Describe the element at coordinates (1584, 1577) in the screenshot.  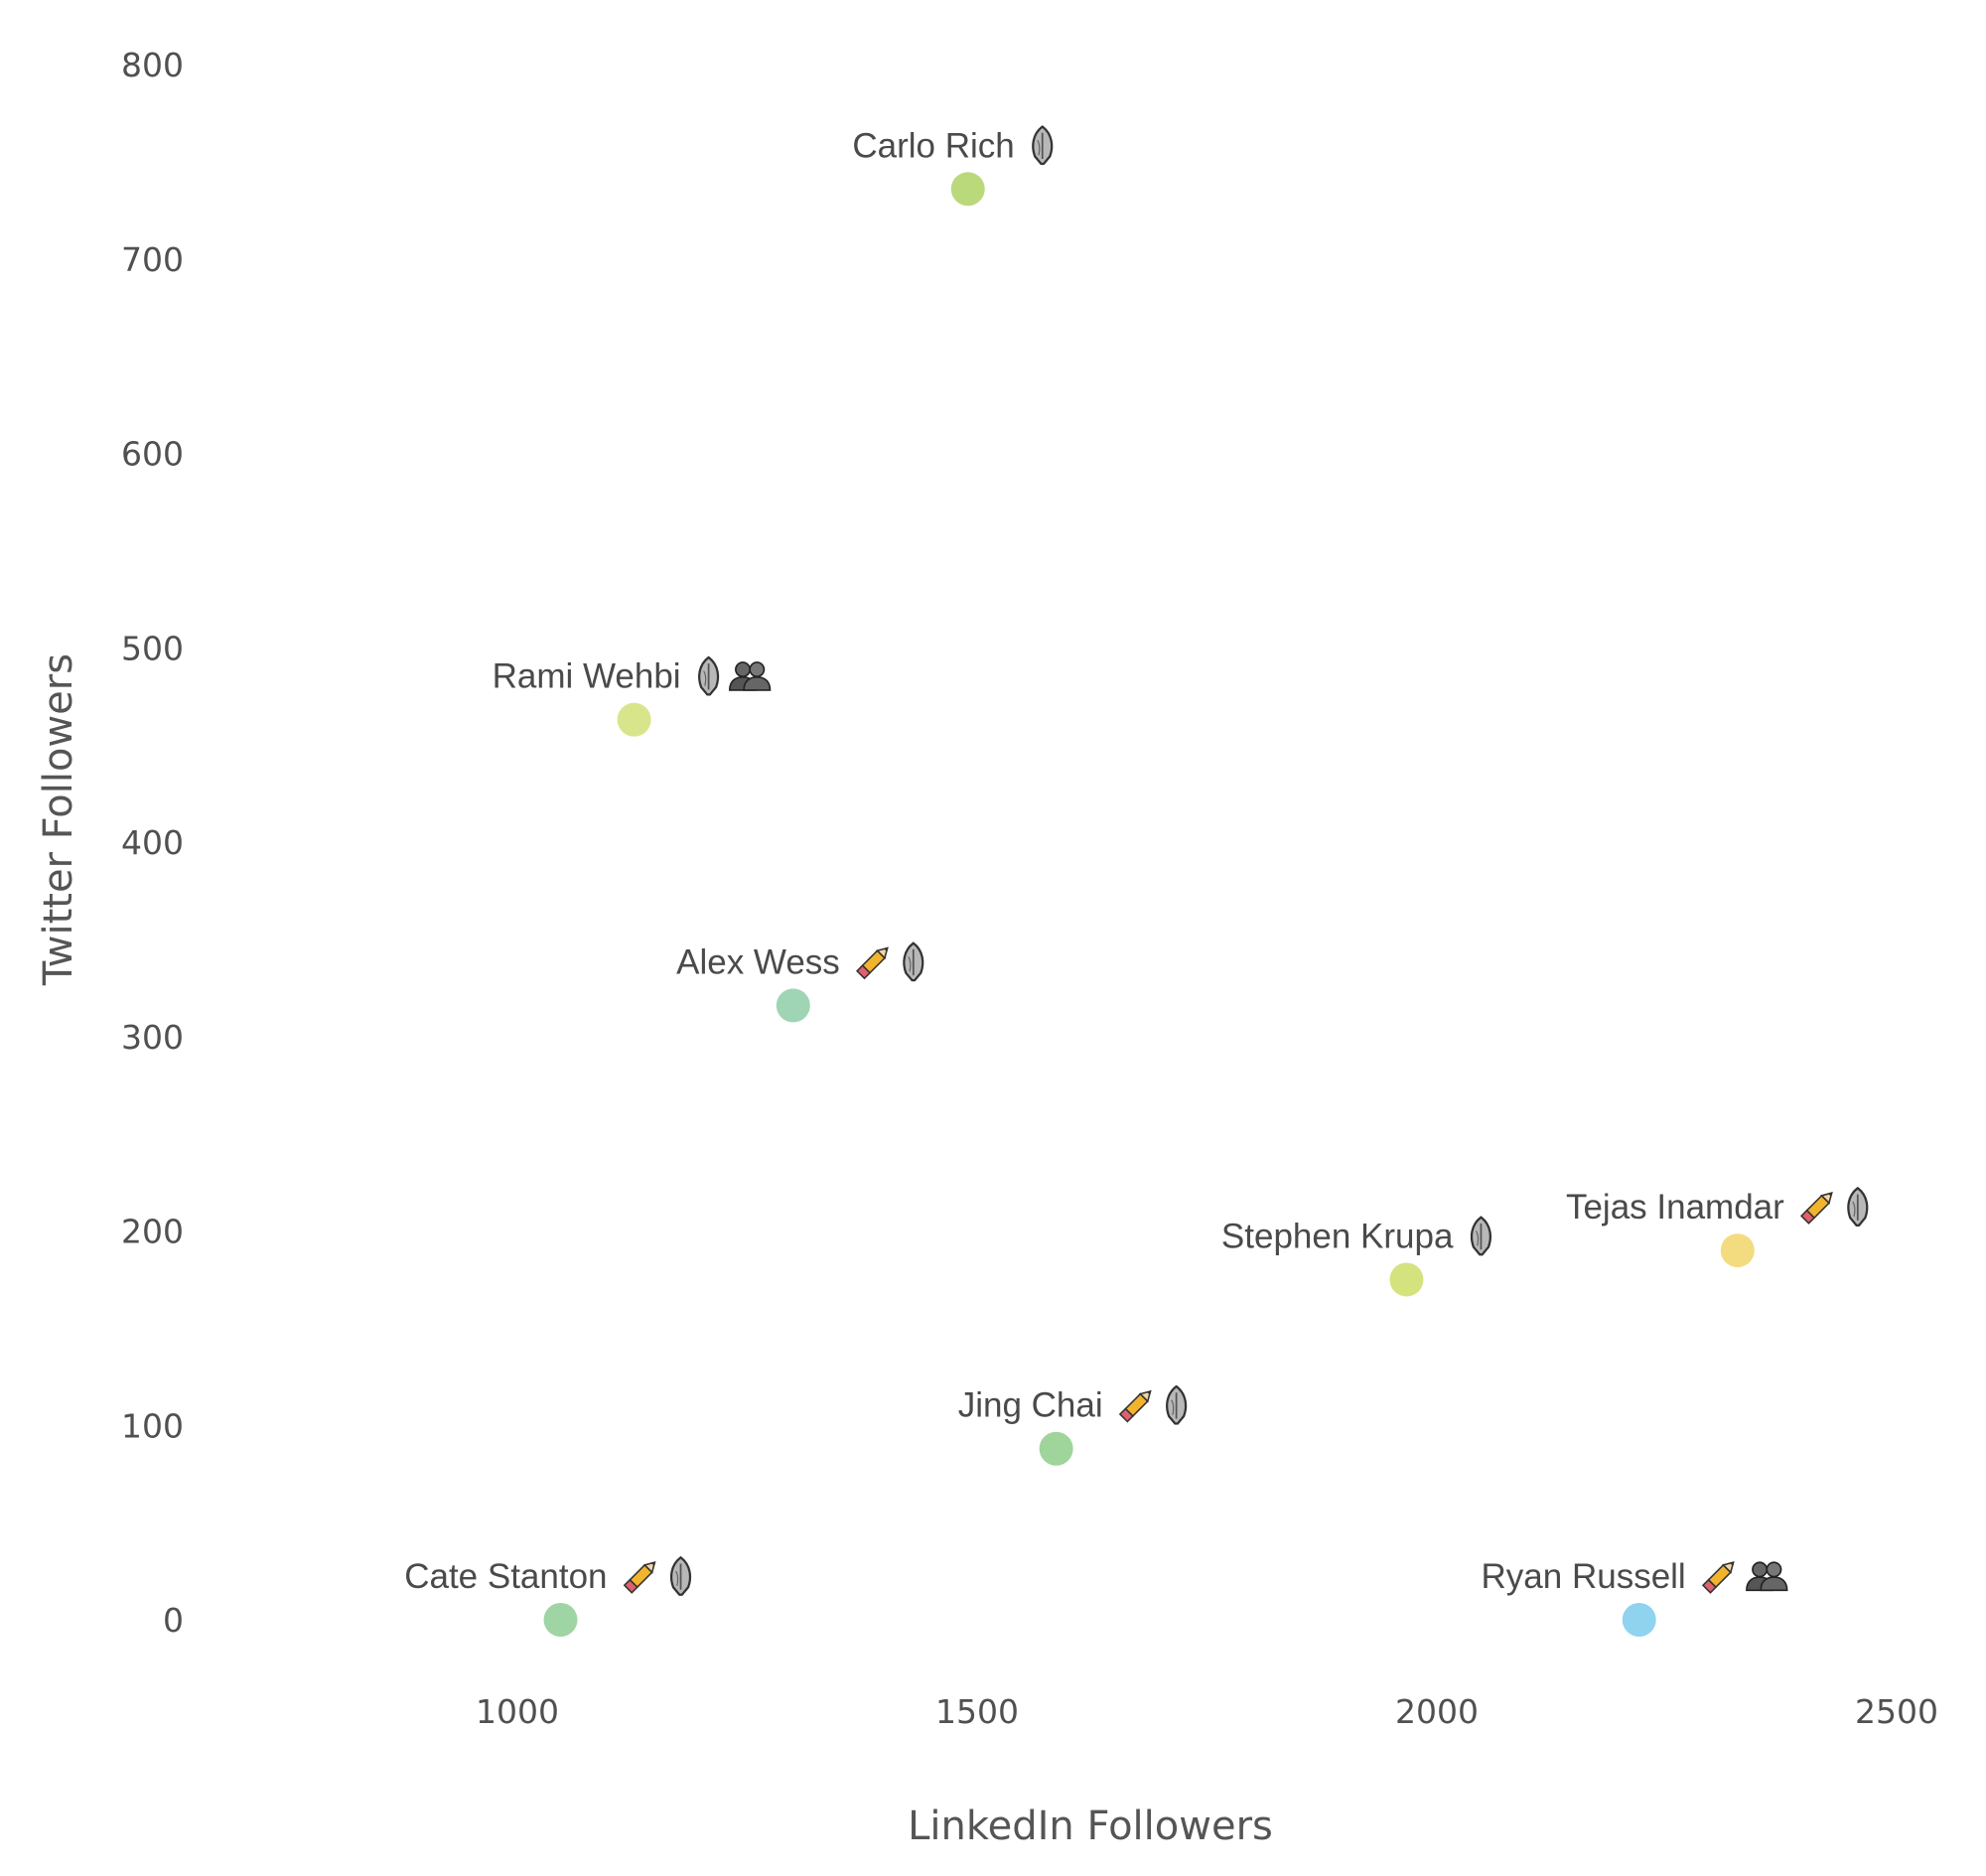
I see `point-label-name: Ryan Russell` at that location.